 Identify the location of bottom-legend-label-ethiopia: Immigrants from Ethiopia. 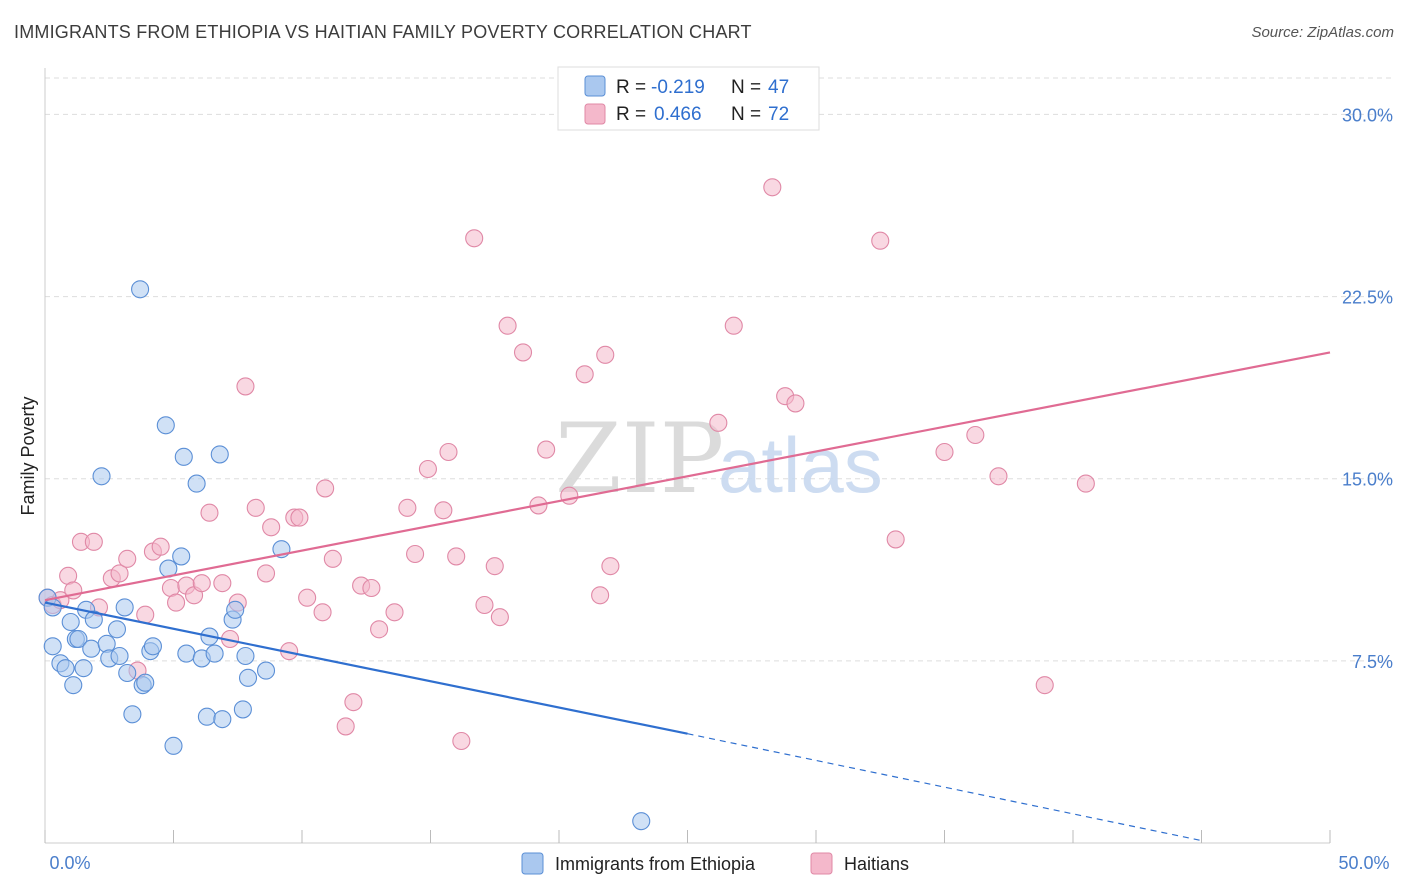
(655, 864).